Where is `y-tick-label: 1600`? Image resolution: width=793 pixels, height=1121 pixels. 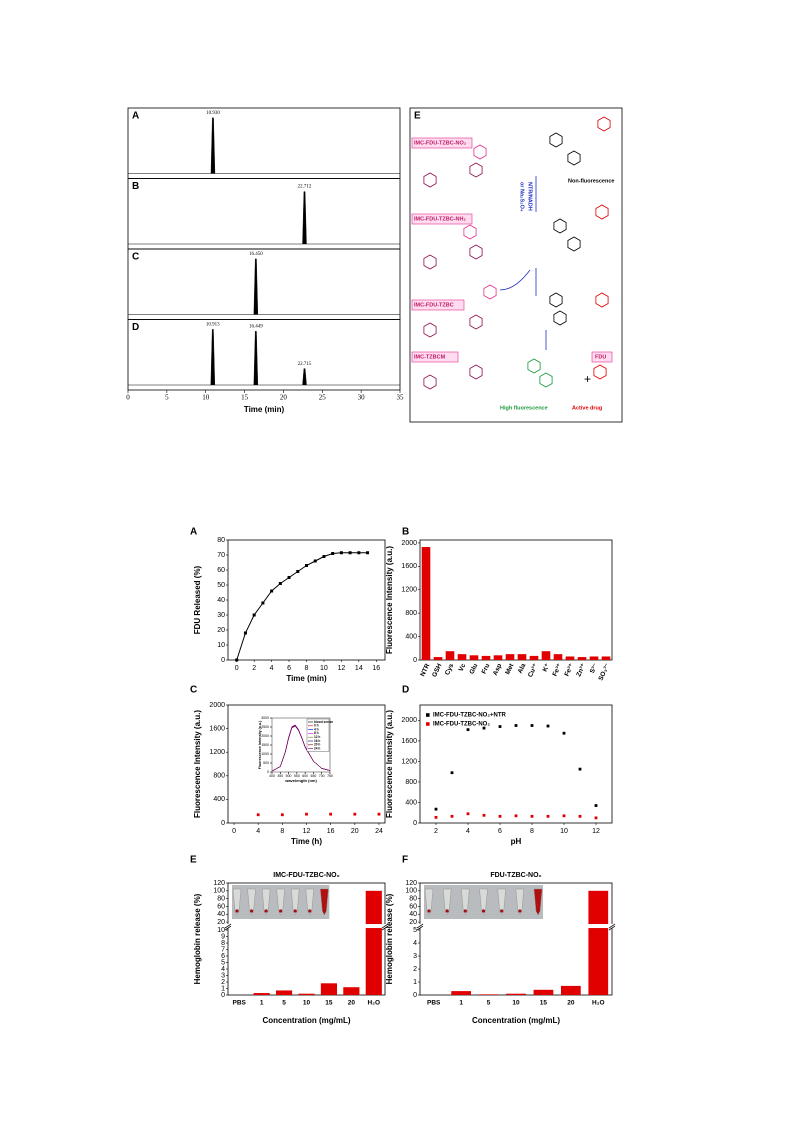
y-tick-label: 1600 is located at coordinates (409, 741).